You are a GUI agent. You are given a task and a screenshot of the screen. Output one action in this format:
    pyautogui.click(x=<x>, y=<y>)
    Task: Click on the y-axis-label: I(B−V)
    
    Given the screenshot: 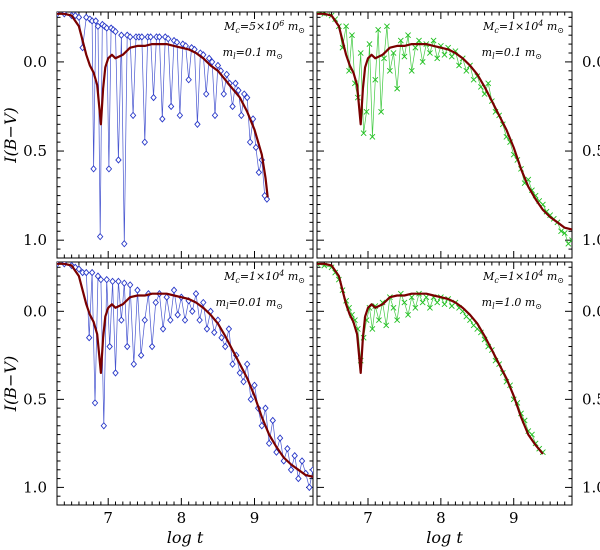 What is the action you would take?
    pyautogui.click(x=10, y=135)
    